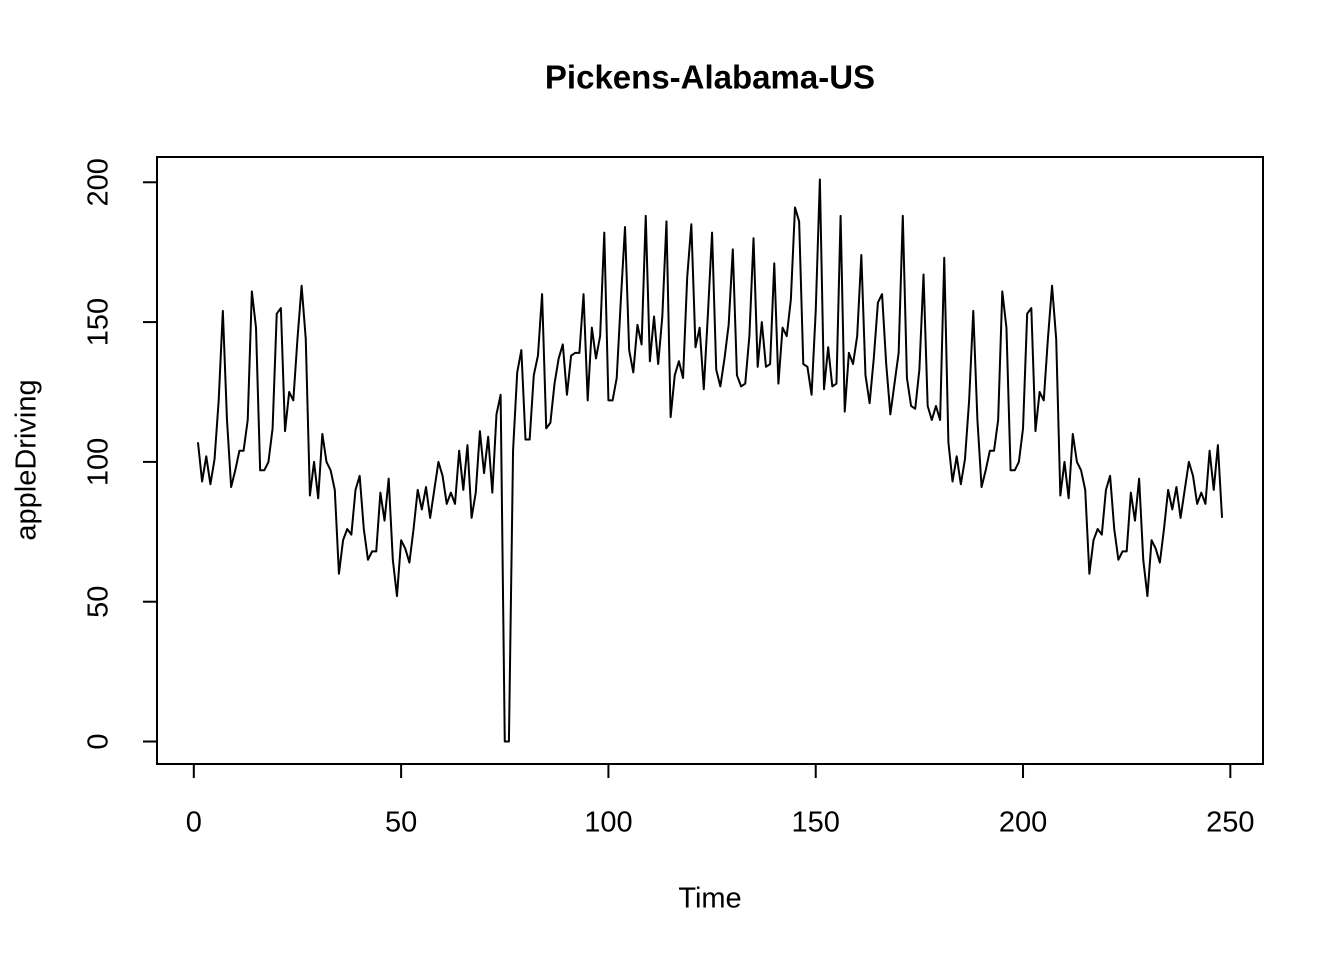 This screenshot has height=960, width=1344. I want to click on y-tick-label: 150, so click(99, 322).